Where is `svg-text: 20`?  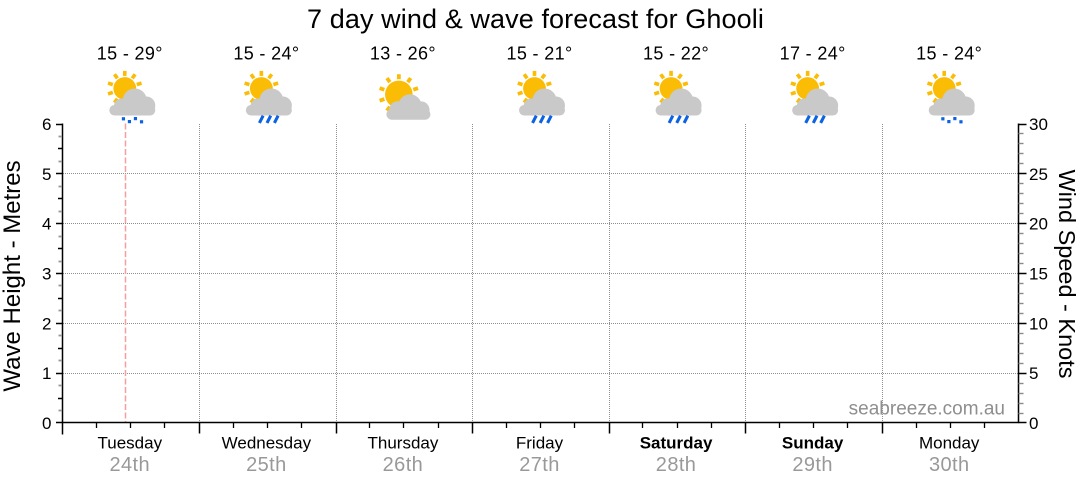 svg-text: 20 is located at coordinates (1038, 224).